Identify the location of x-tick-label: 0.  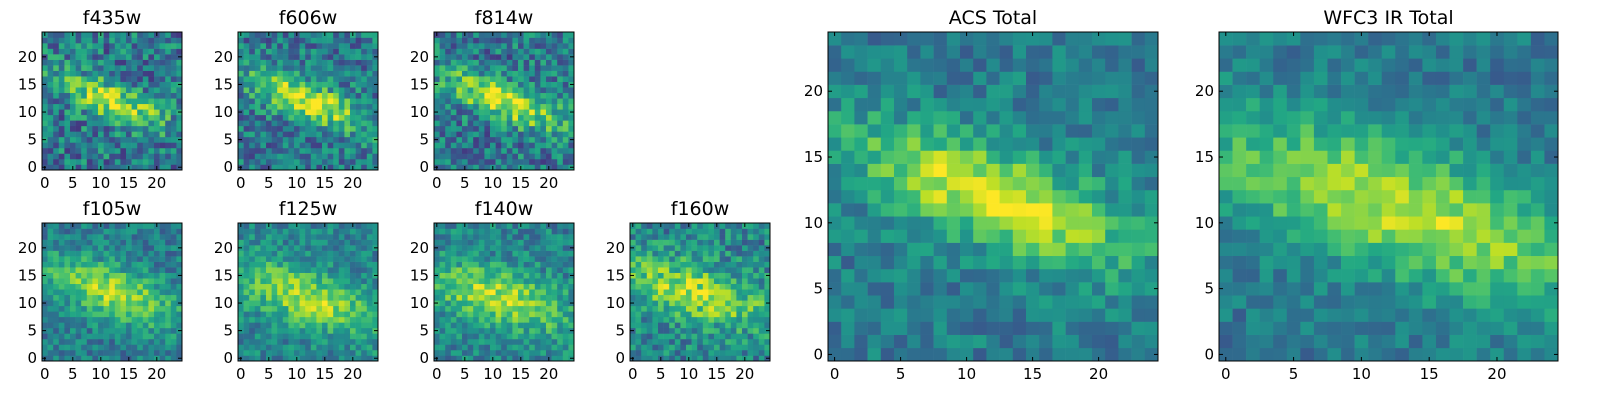
(437, 183).